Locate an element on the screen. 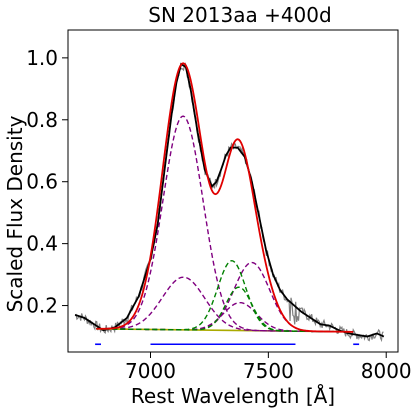  x-tick-label: 7500 is located at coordinates (268, 371).